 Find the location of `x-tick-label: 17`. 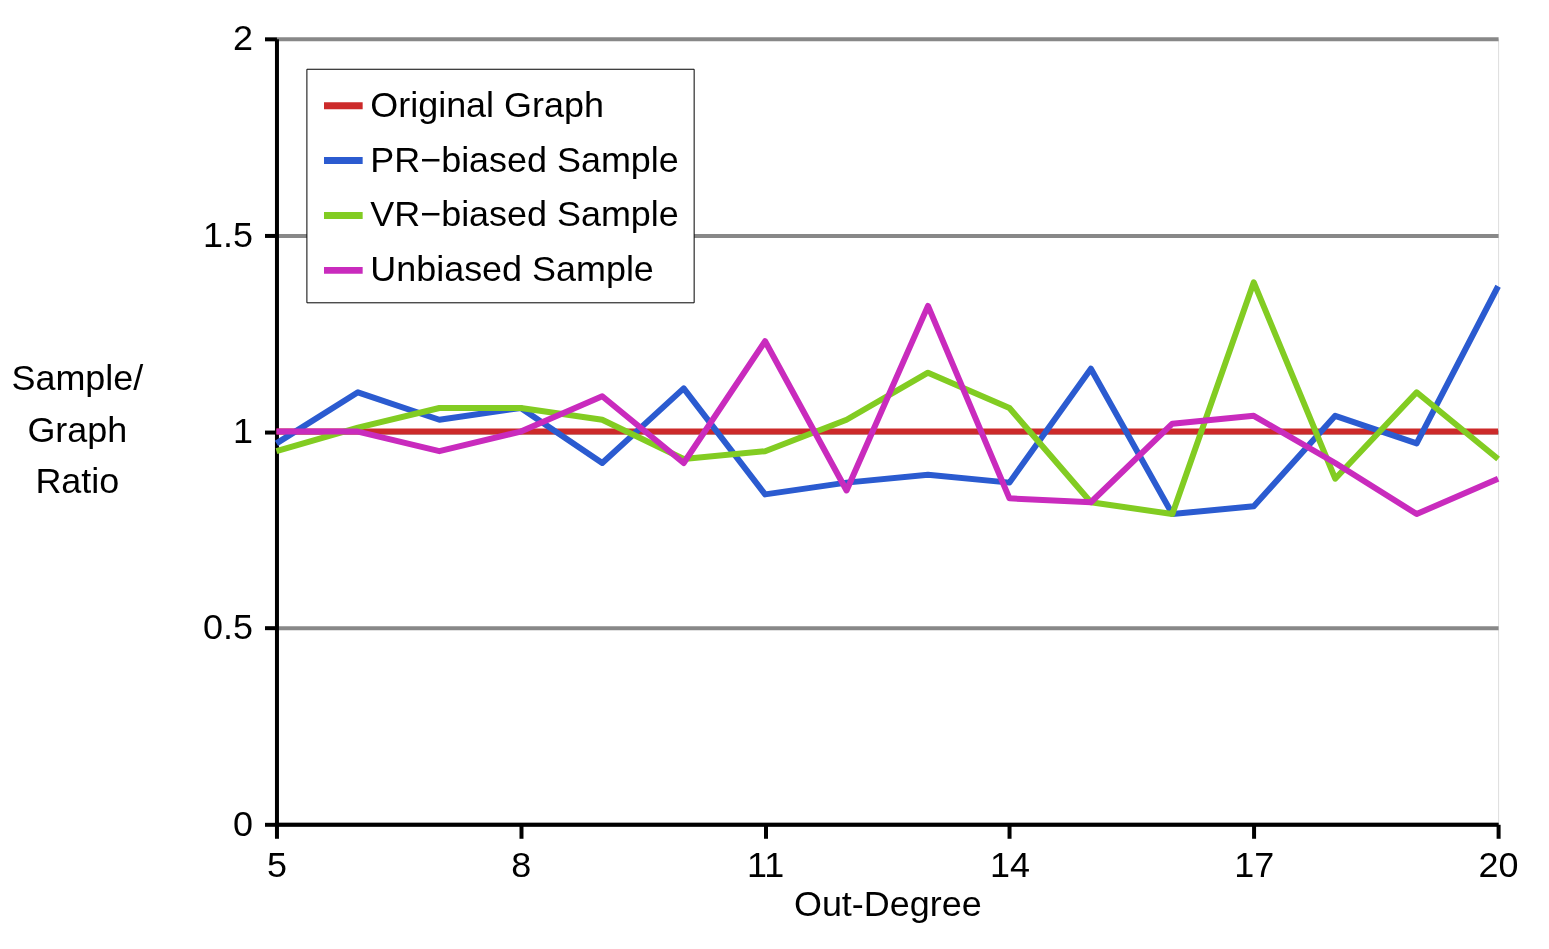

x-tick-label: 17 is located at coordinates (1254, 864).